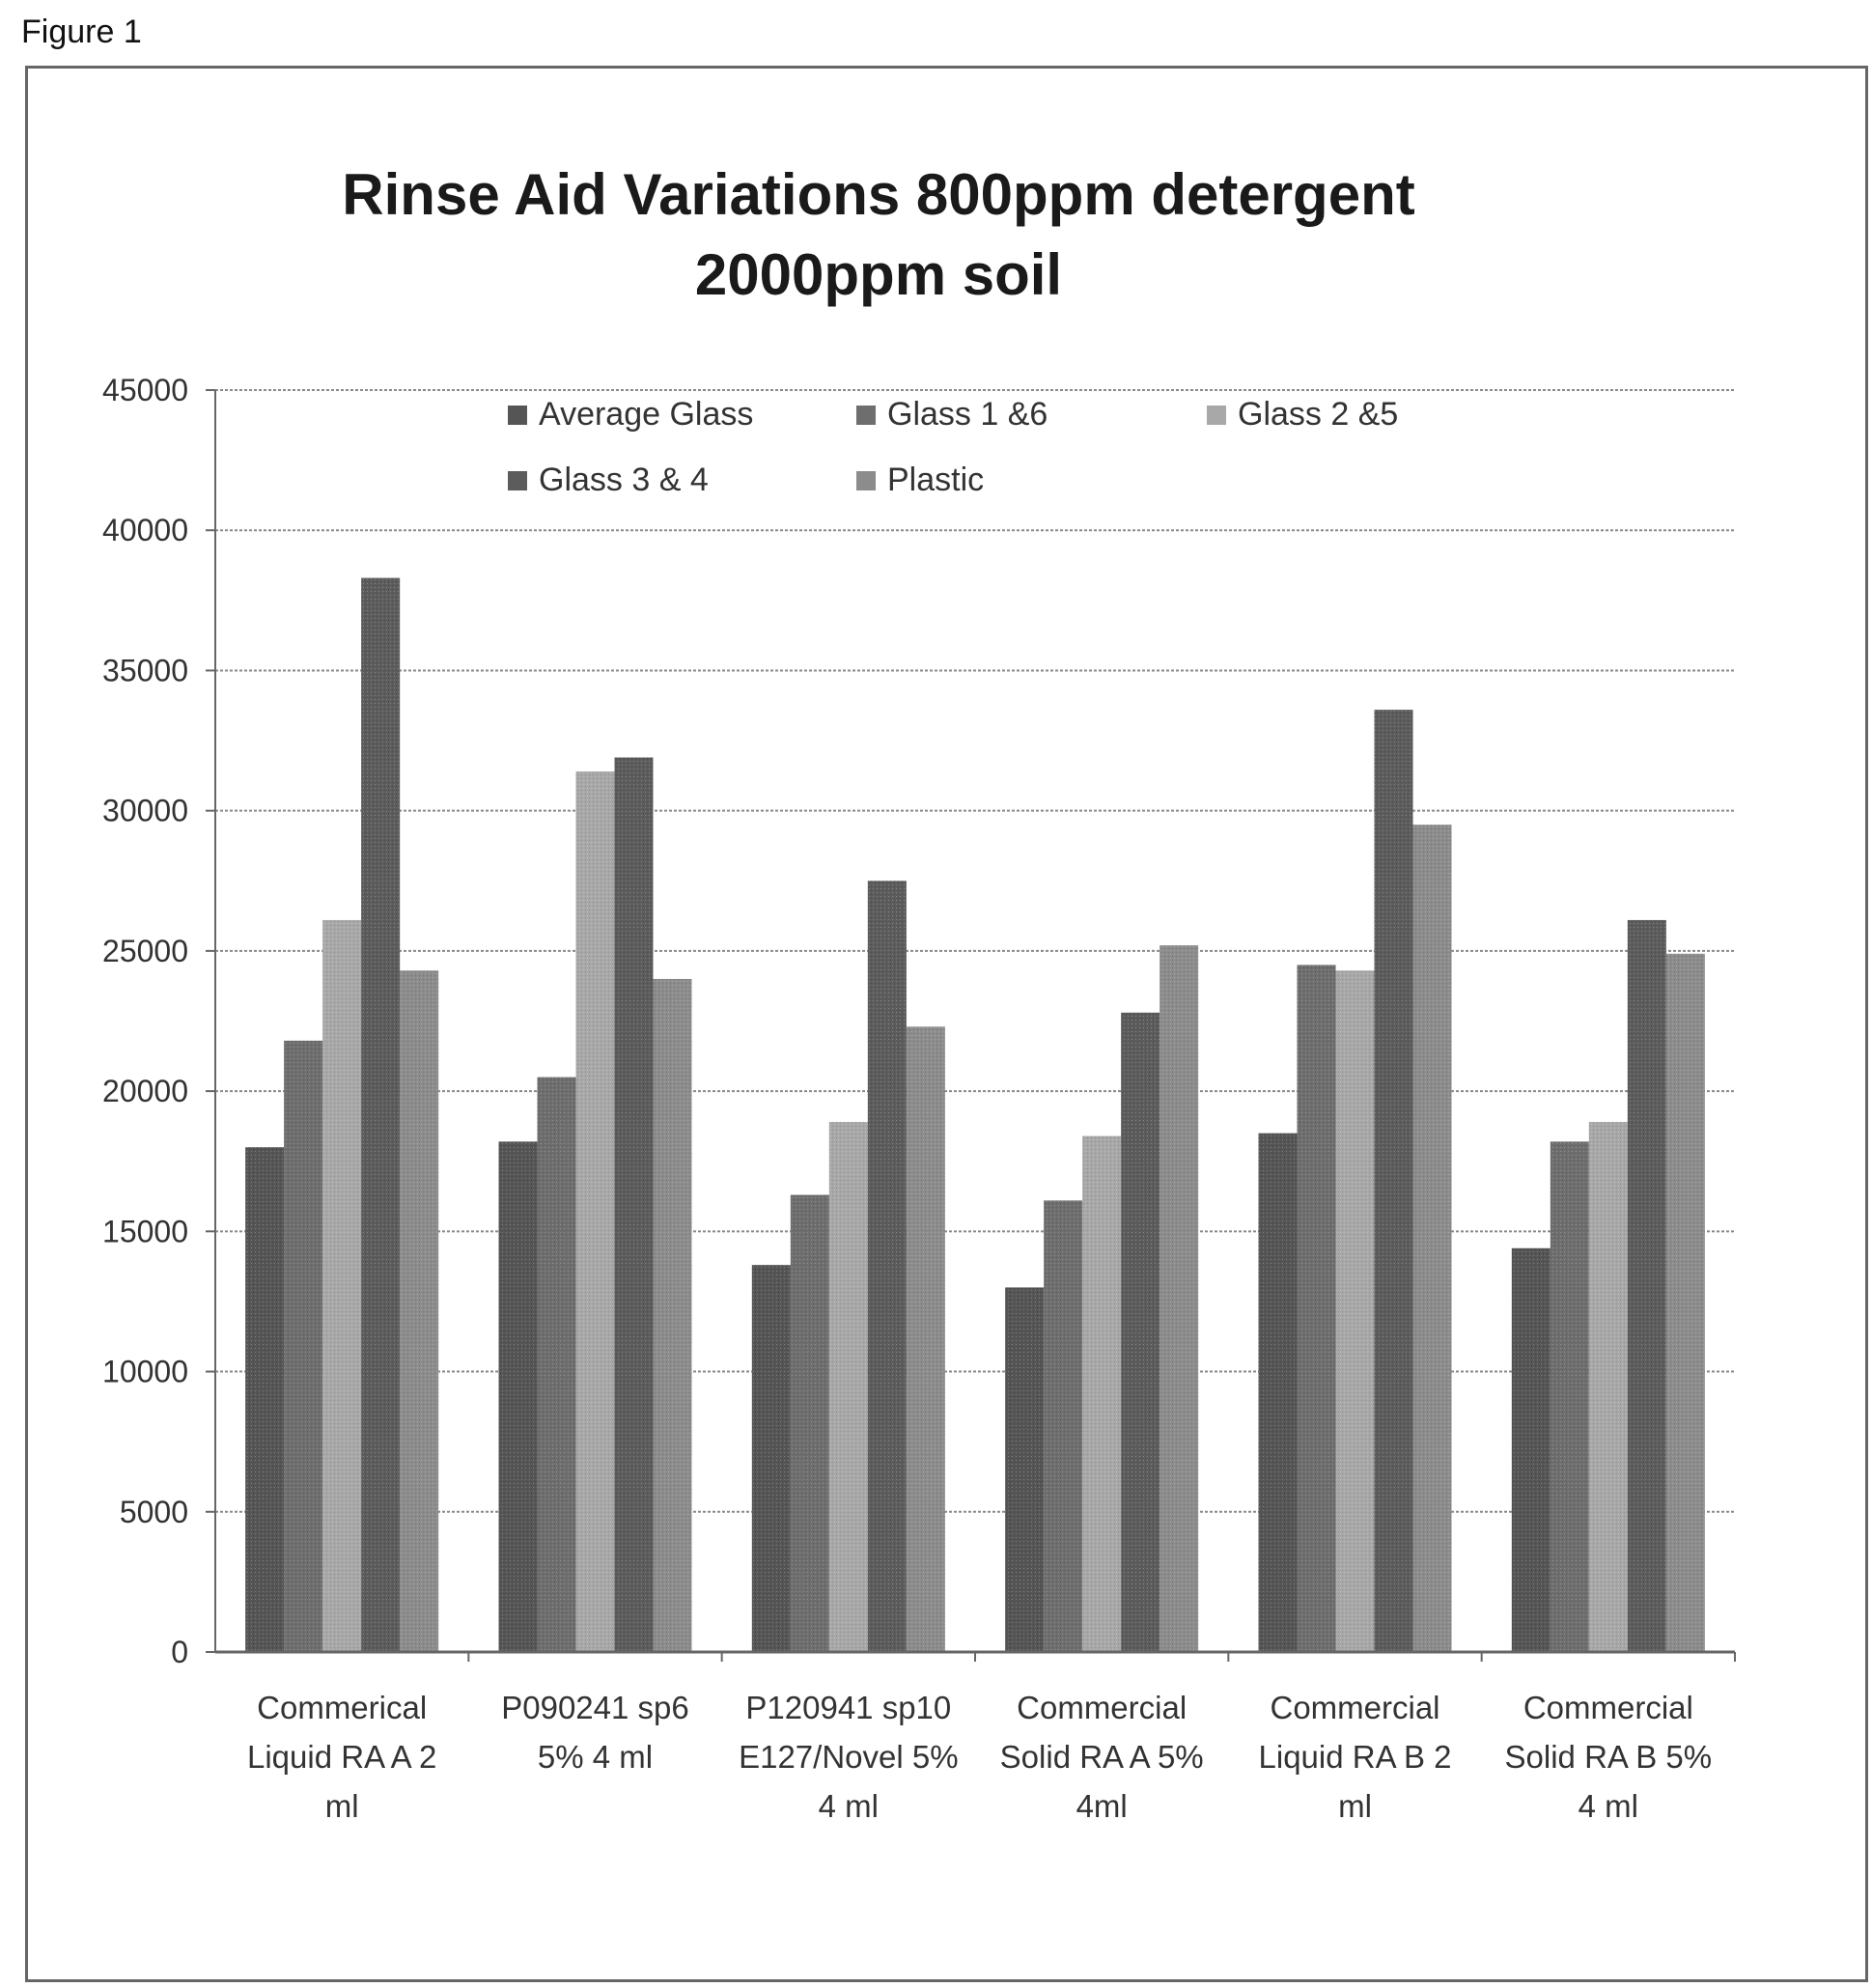 This screenshot has height=1988, width=1872. What do you see at coordinates (154, 1512) in the screenshot?
I see `y-tick-label: 5000` at bounding box center [154, 1512].